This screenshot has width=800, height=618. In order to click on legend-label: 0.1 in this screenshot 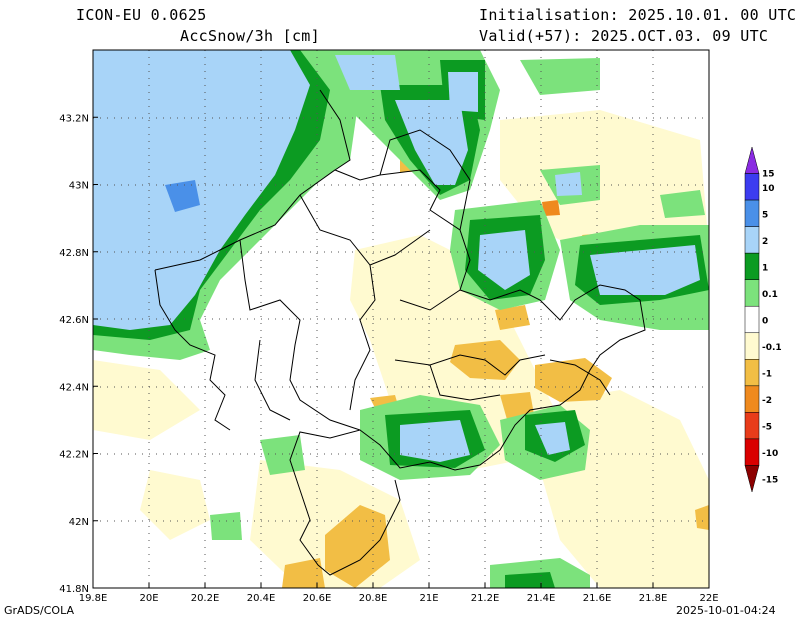, I will do `click(770, 295)`.